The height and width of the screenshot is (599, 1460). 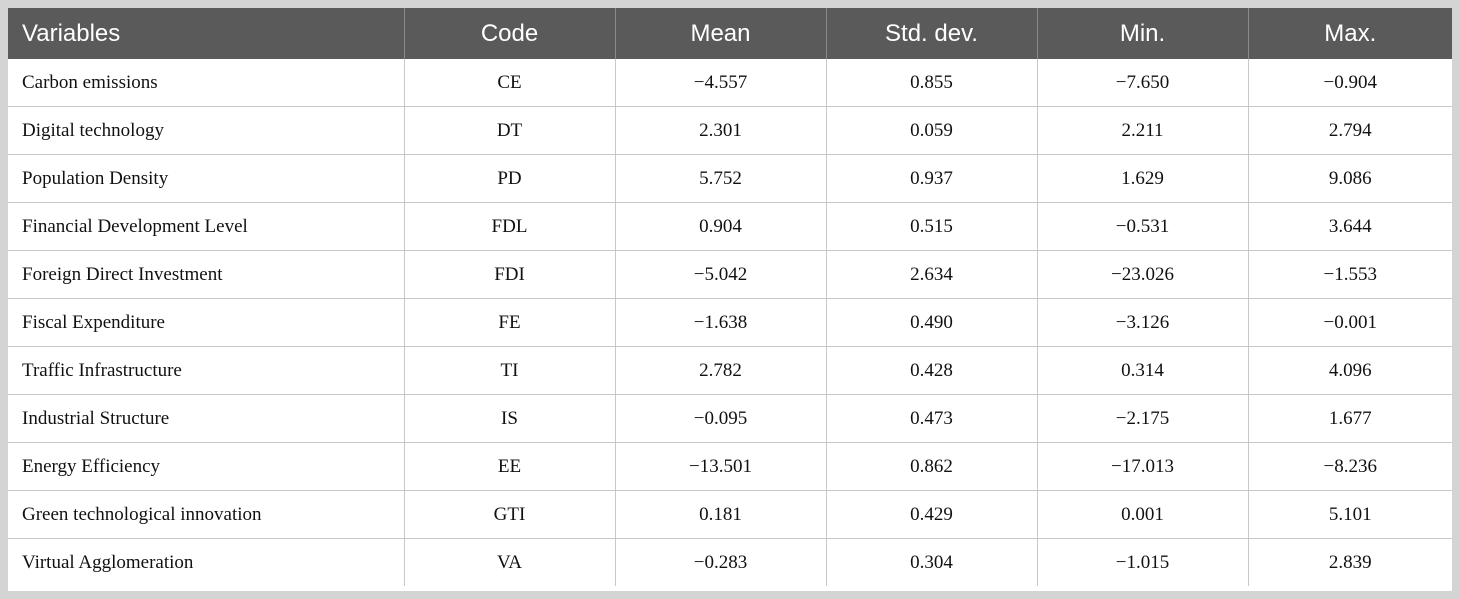 What do you see at coordinates (932, 130) in the screenshot?
I see `cell-std-dev: 0.059` at bounding box center [932, 130].